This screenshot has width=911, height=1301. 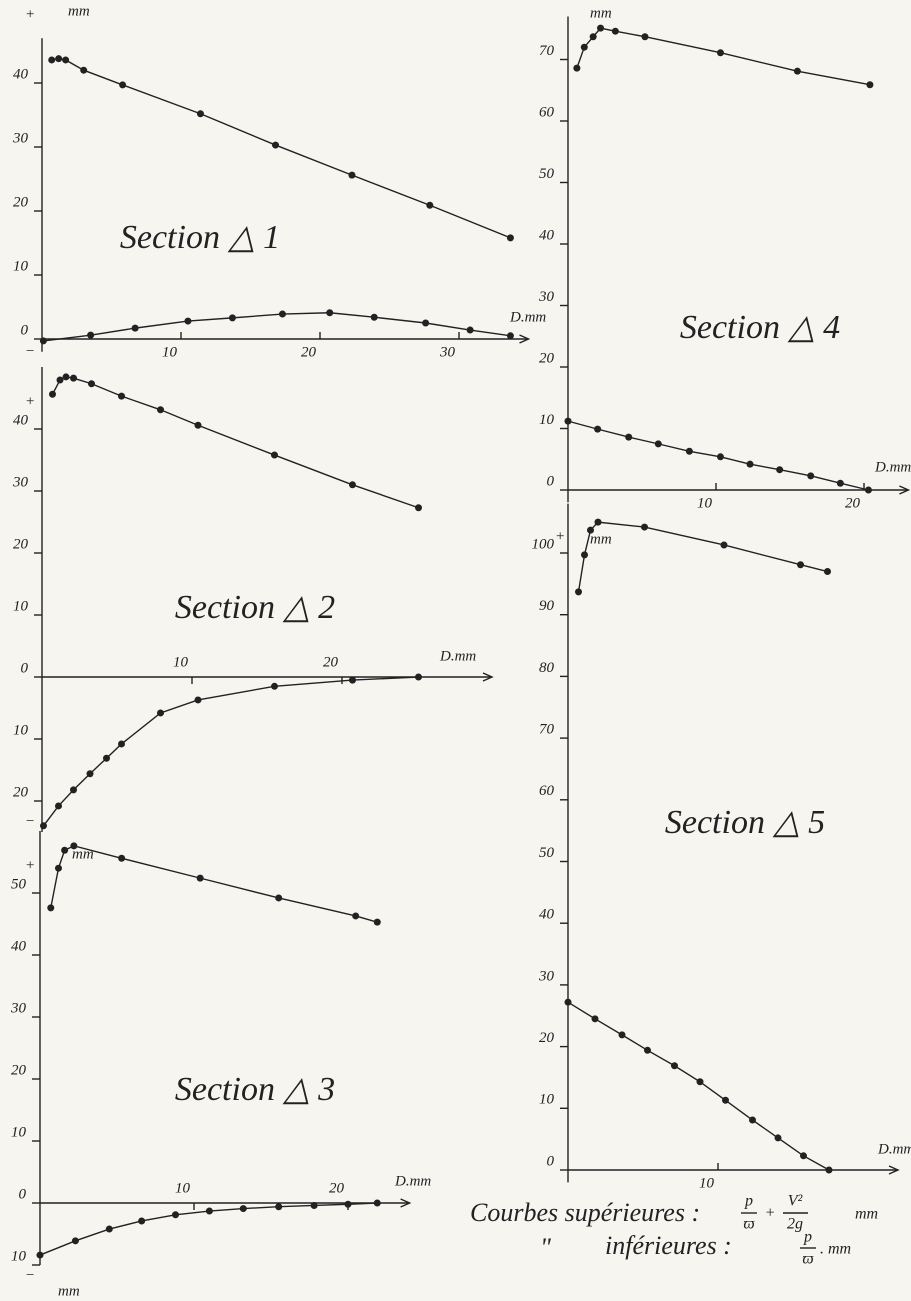 I want to click on x-axis-label: D.mm, so click(x=892, y=467).